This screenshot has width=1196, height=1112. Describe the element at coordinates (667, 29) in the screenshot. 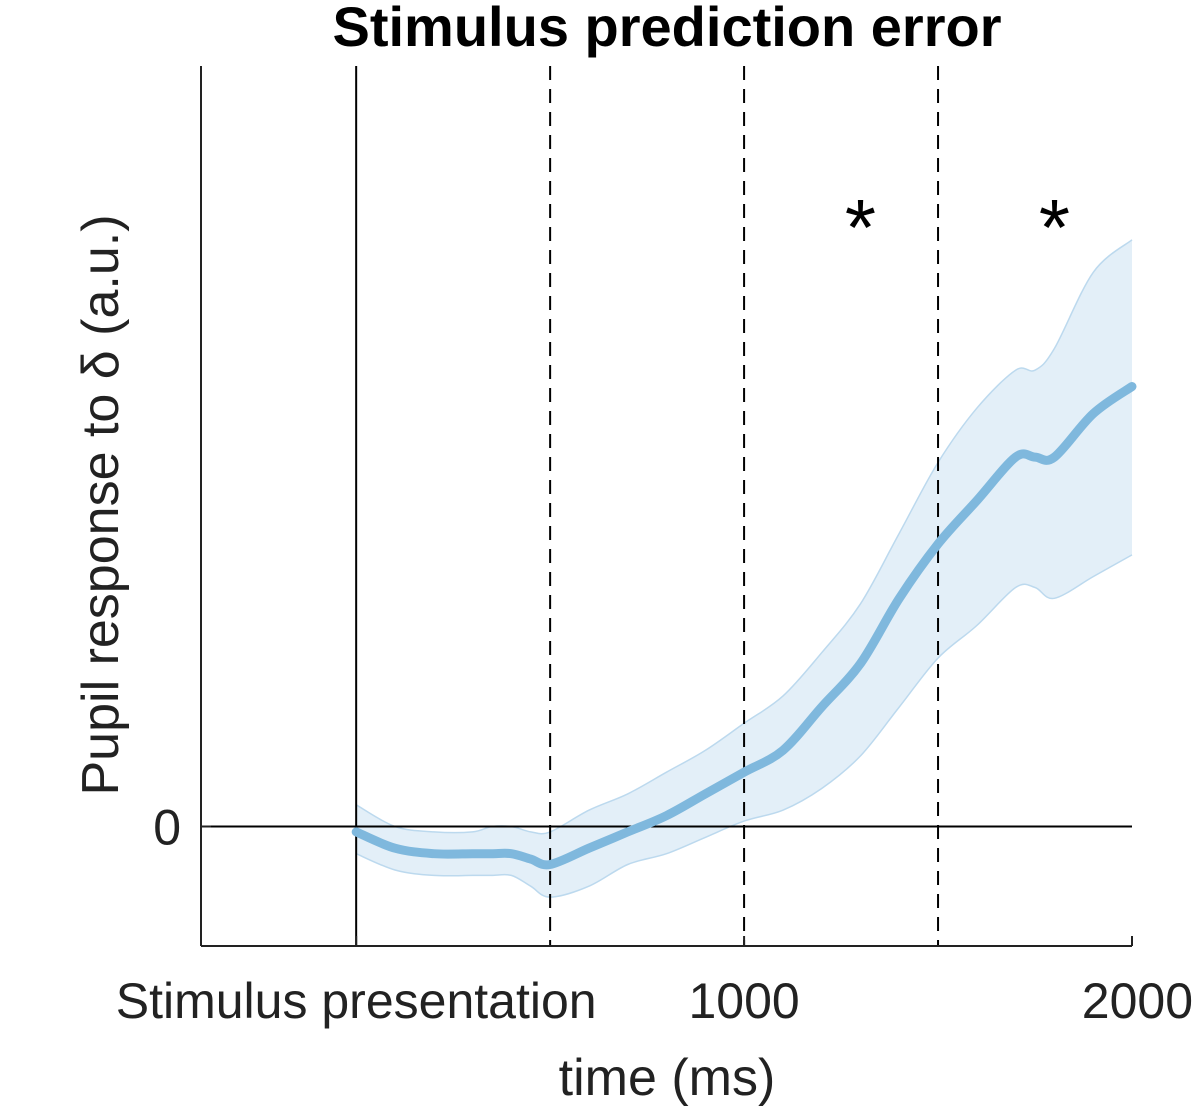

I see `chart-title: Stimulus prediction error` at that location.